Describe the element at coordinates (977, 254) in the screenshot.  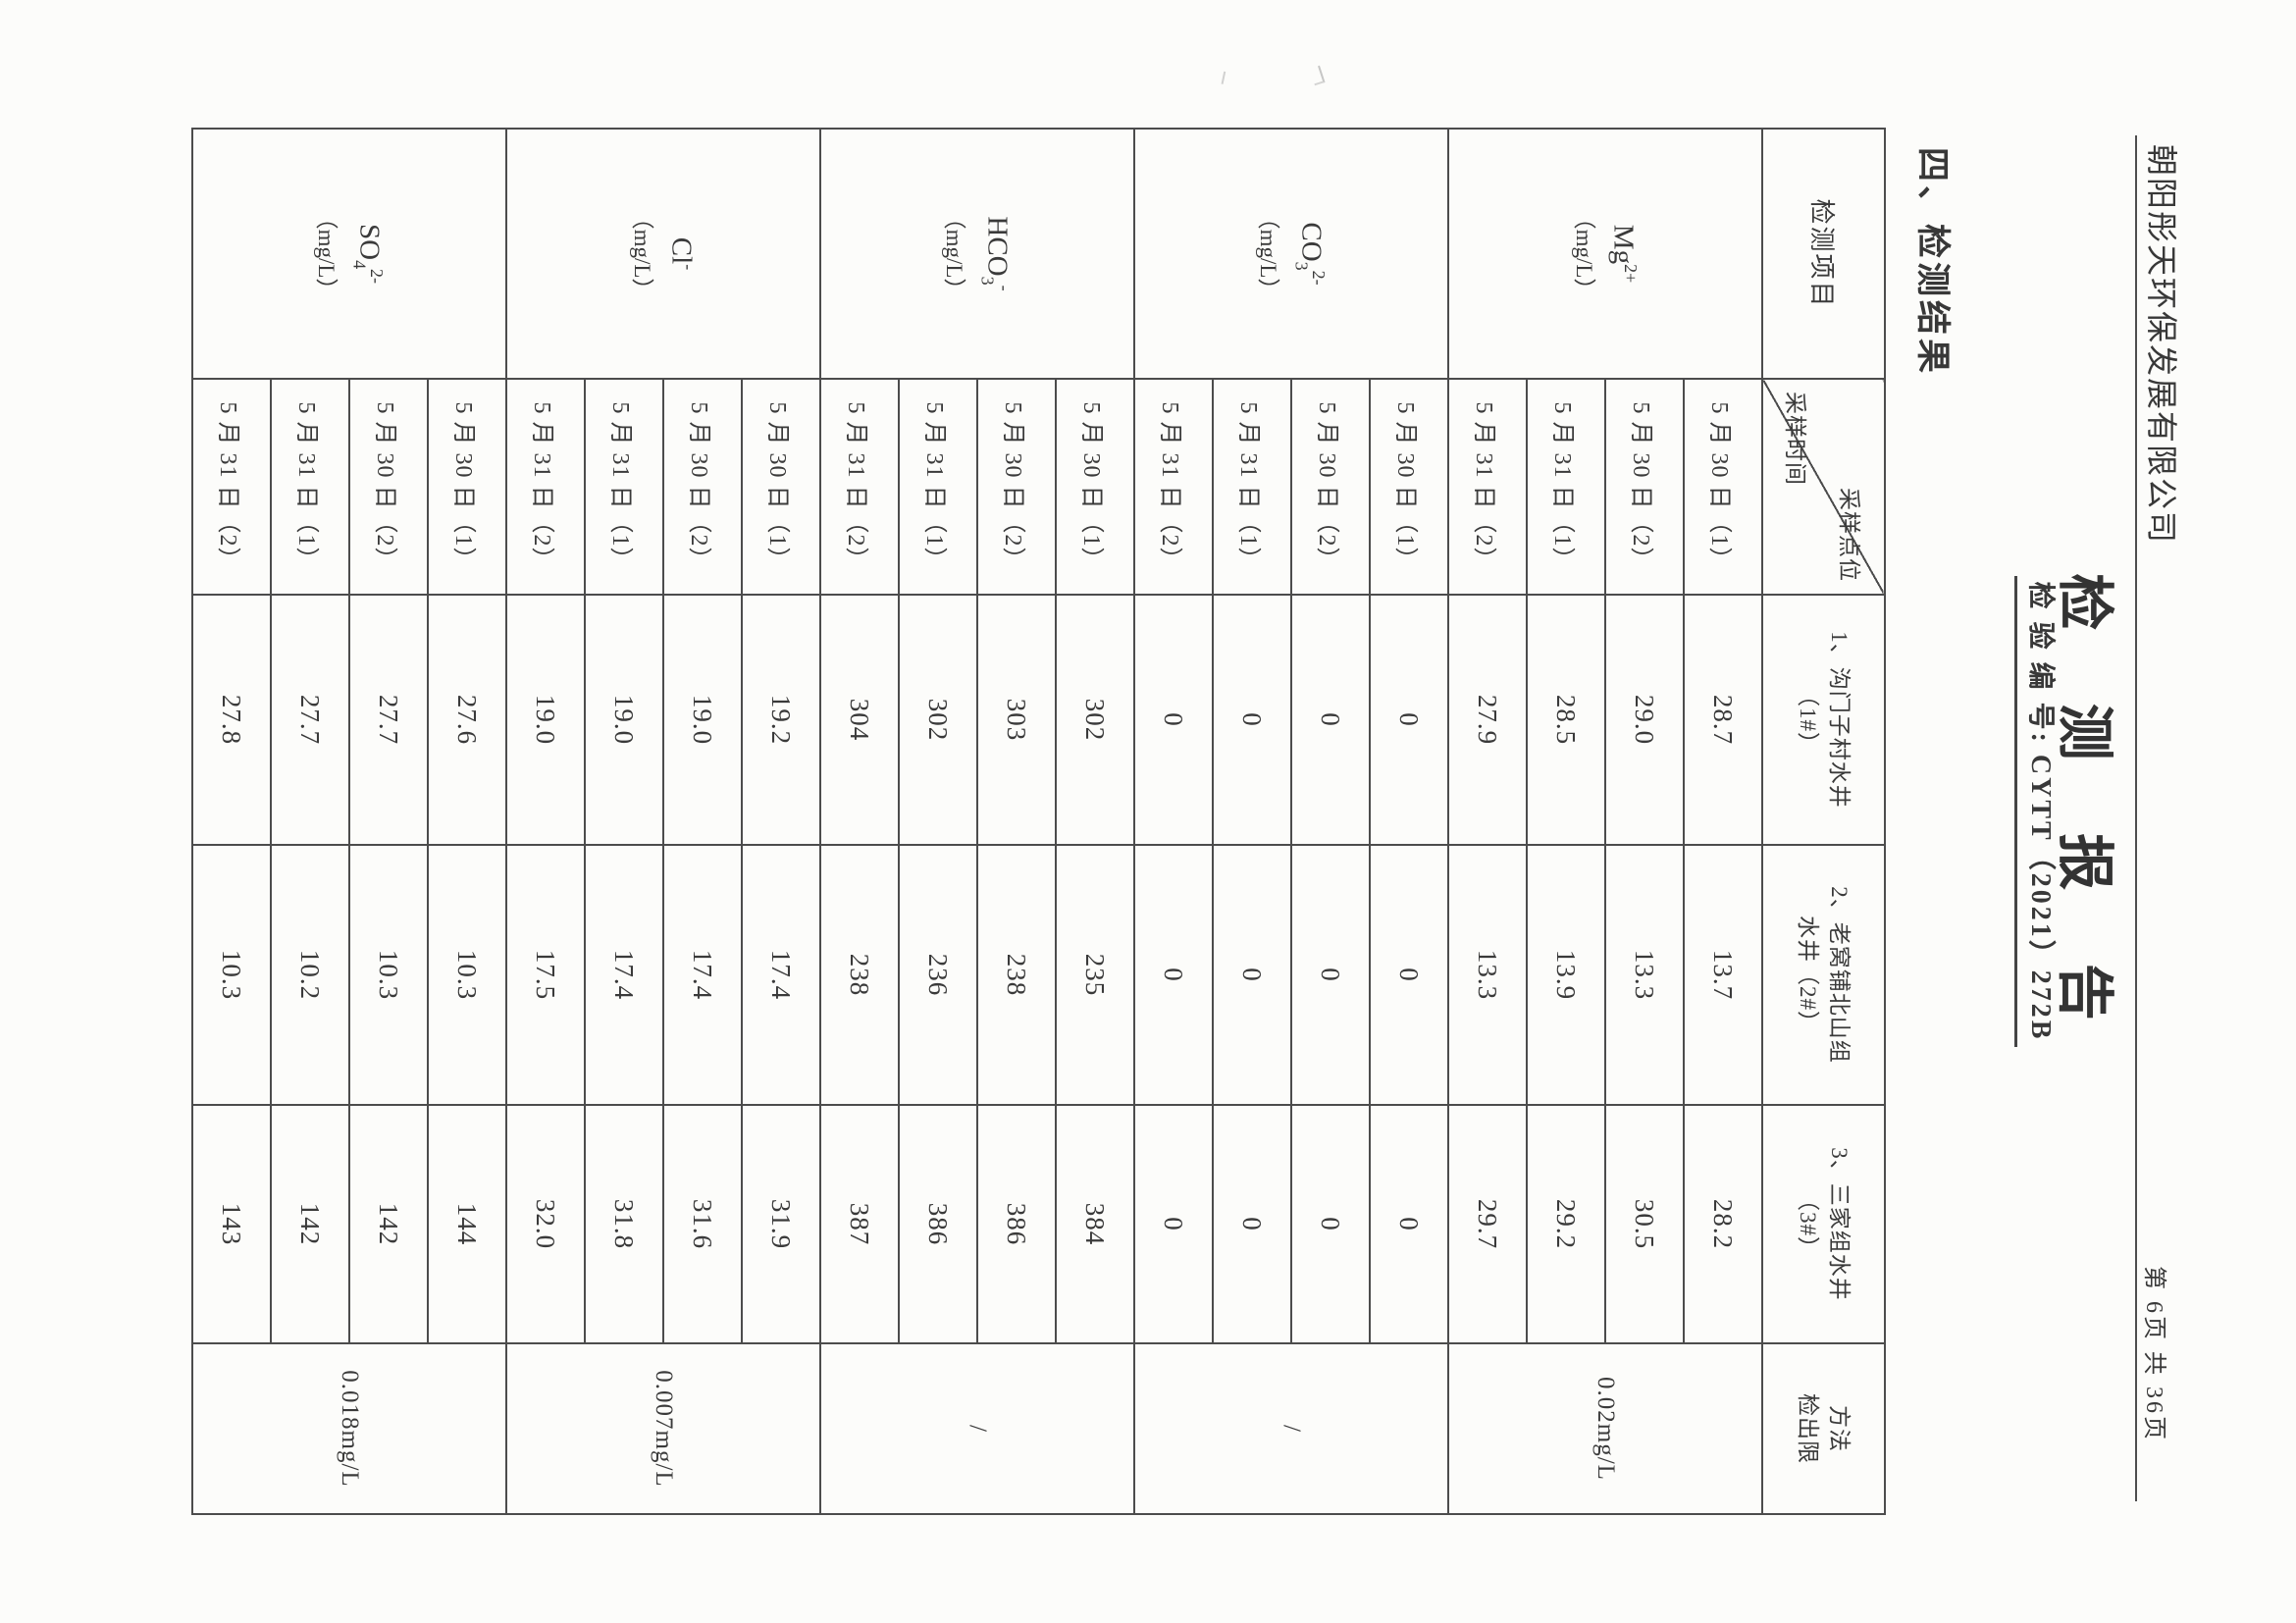
I see `analyte-hco3: HCO3- （mg/L）` at that location.